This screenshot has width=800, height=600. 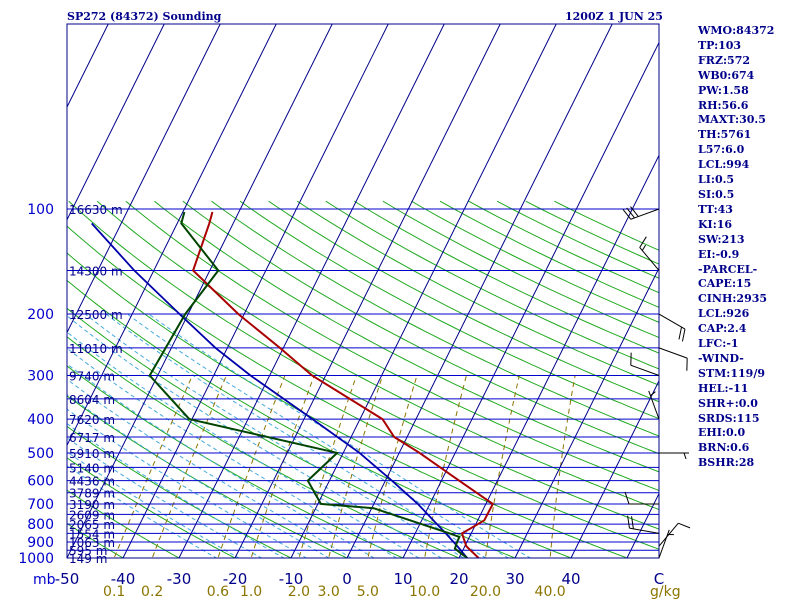 I want to click on index-item: LFC:-1, so click(x=718, y=344).